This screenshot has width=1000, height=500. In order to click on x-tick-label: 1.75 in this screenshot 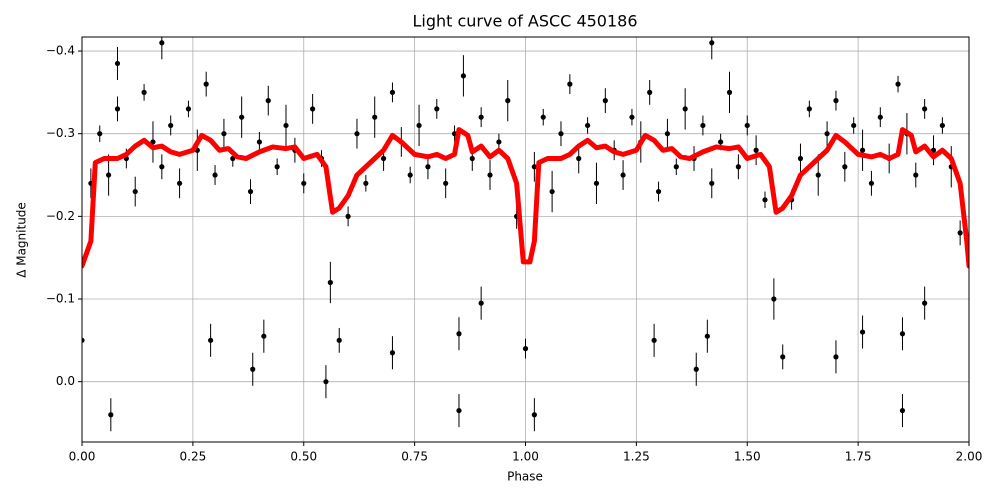, I will do `click(858, 457)`.